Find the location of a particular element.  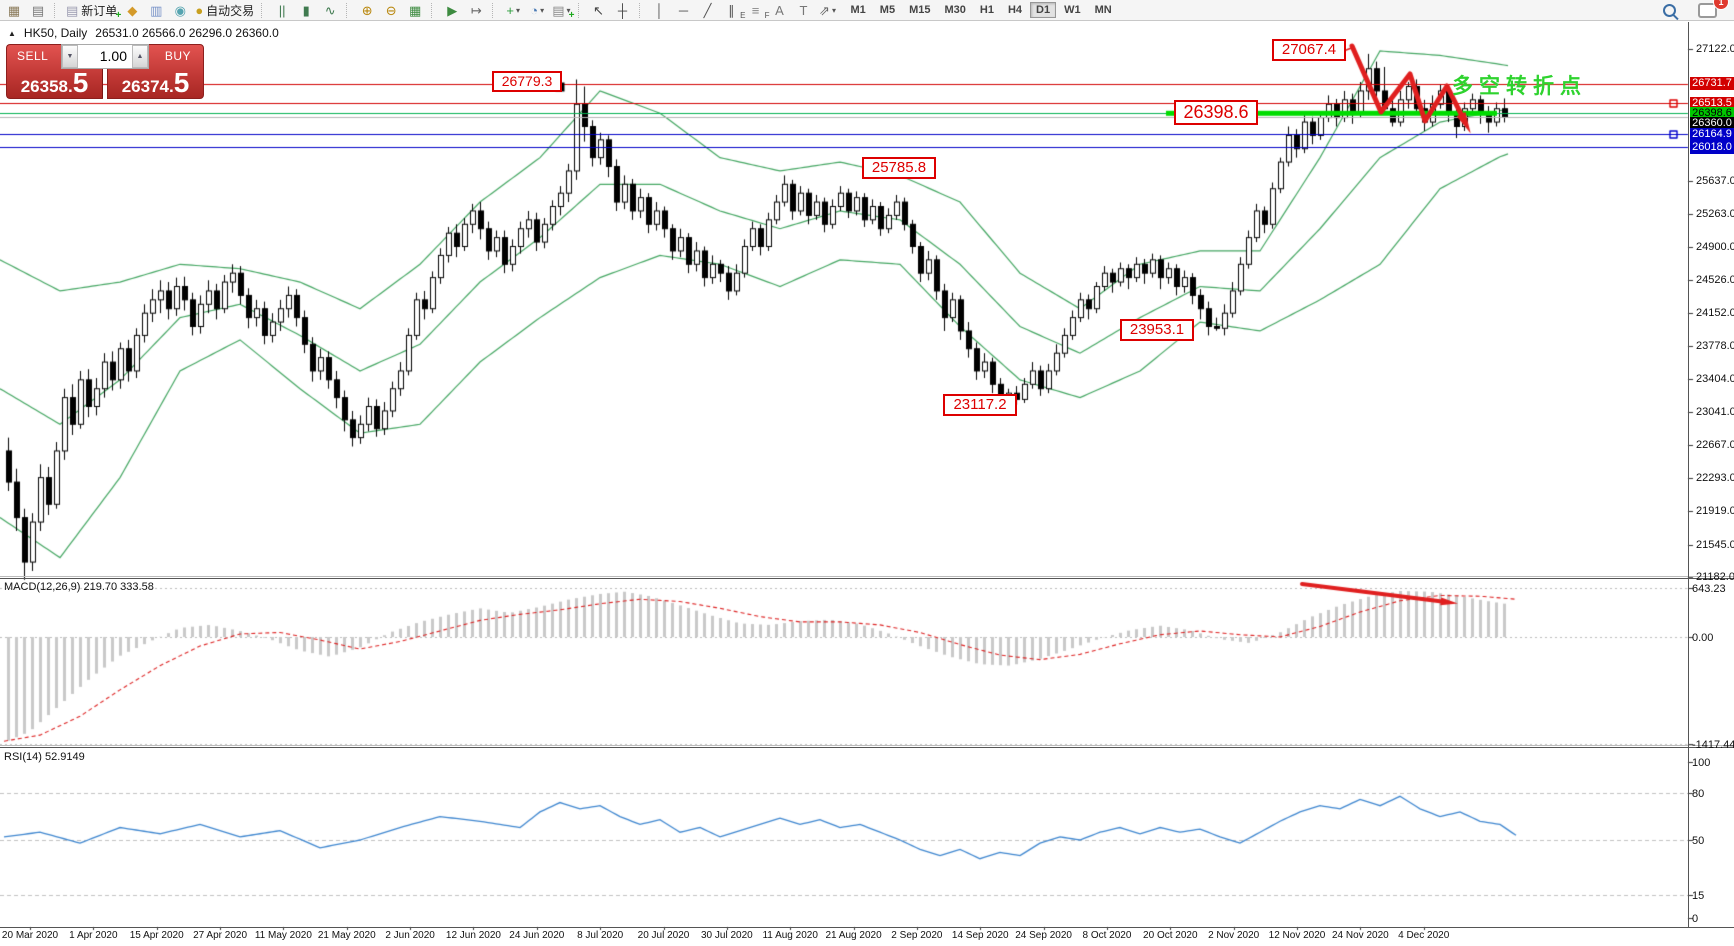

timeframe-group: M1 M5 M15 M30 H1 H4 D1 W1 MN is located at coordinates (981, 10).